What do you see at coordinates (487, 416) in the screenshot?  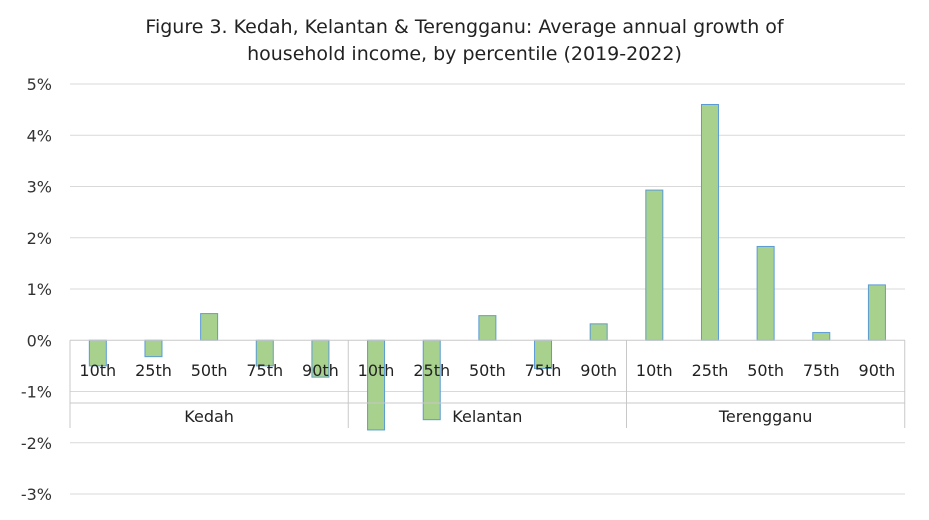 I see `group-label: Kelantan` at bounding box center [487, 416].